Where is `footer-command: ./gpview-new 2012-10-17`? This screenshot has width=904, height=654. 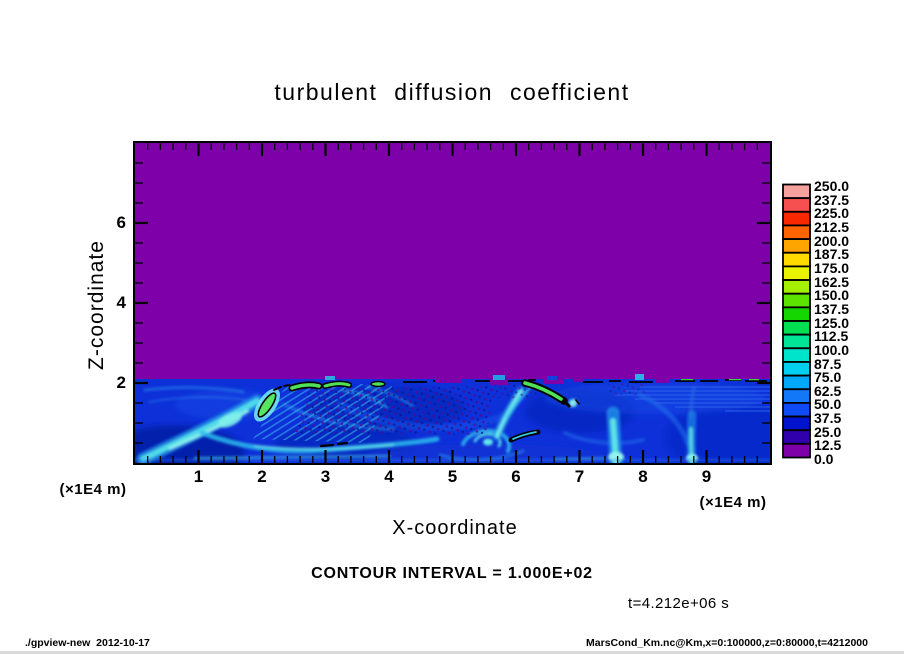
footer-command: ./gpview-new 2012-10-17 is located at coordinates (87, 643).